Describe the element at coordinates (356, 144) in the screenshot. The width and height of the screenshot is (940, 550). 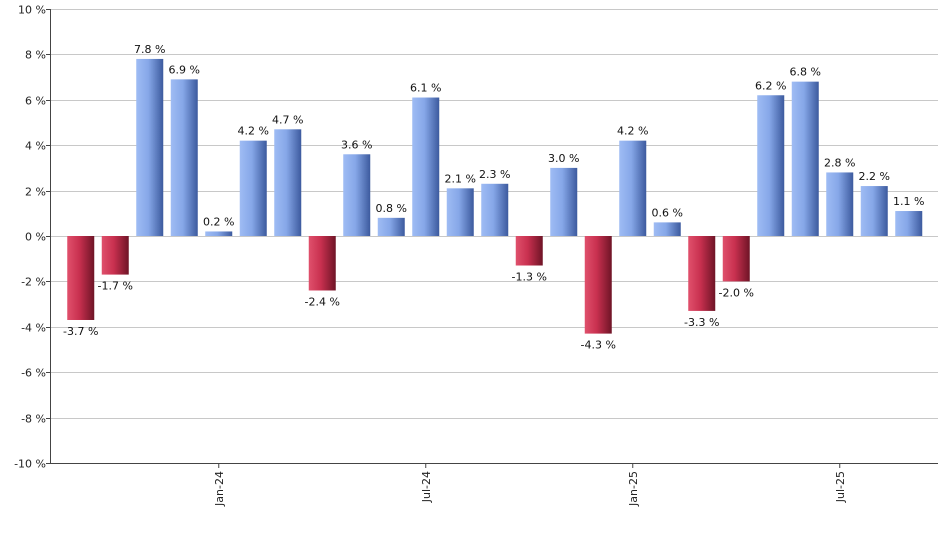
I see `data-label: 3.6 %` at that location.